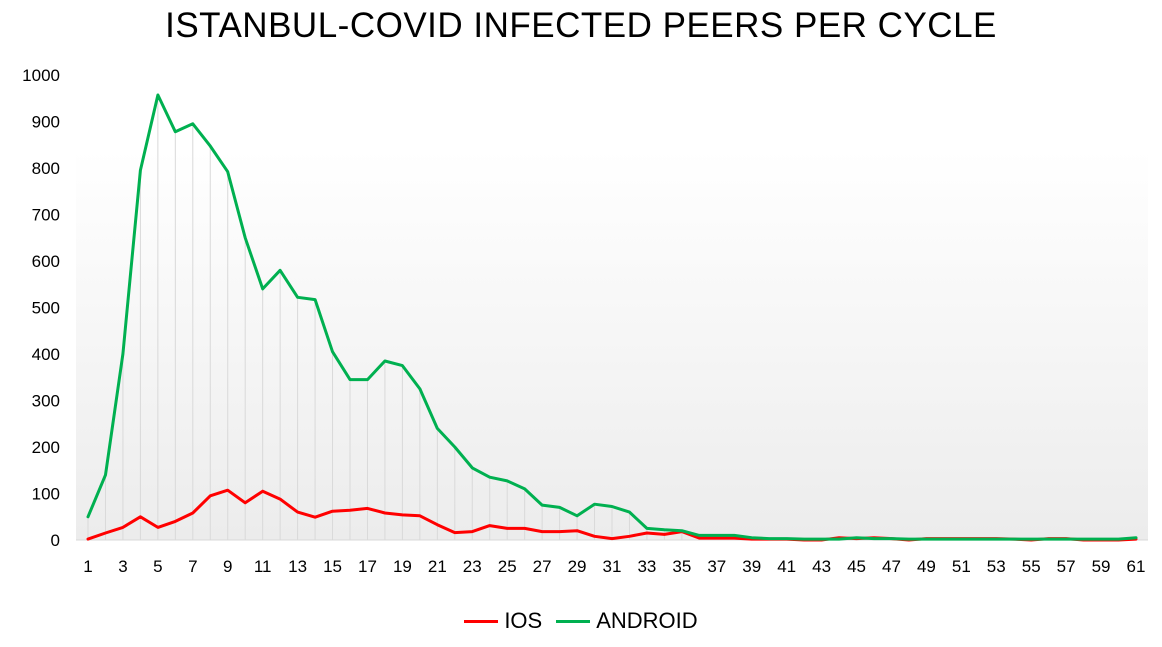 This screenshot has width=1162, height=647. I want to click on x-tick-label: 15, so click(332, 566).